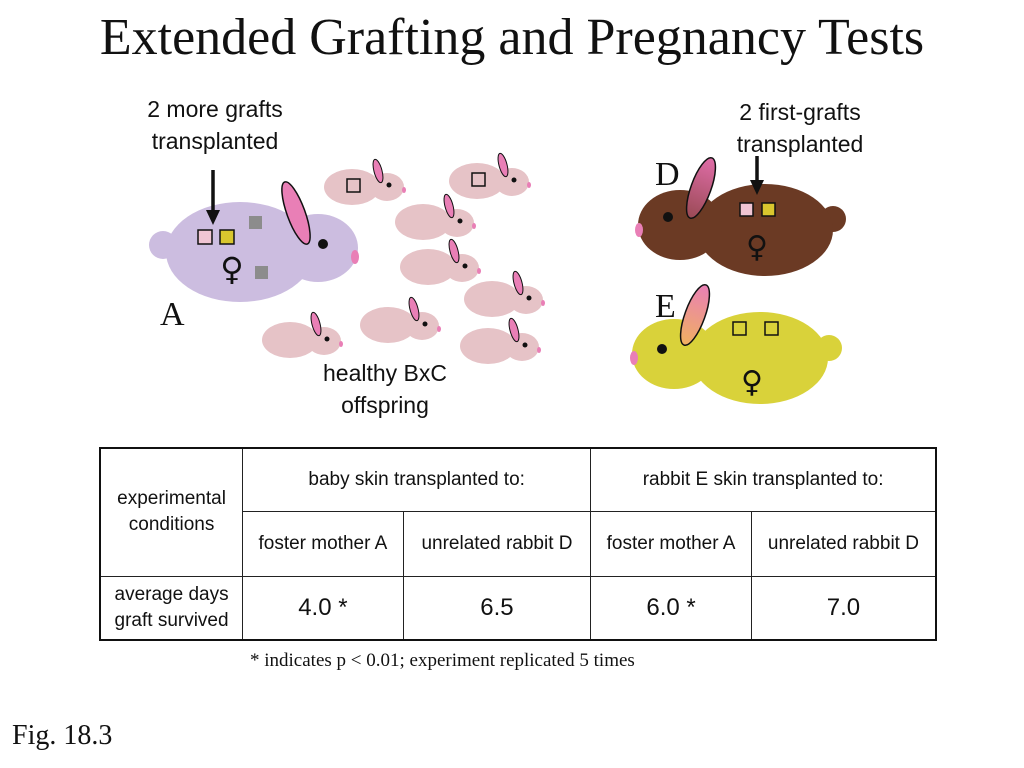 The width and height of the screenshot is (1024, 768). I want to click on label-offspring: healthy BxC offspring, so click(384, 389).